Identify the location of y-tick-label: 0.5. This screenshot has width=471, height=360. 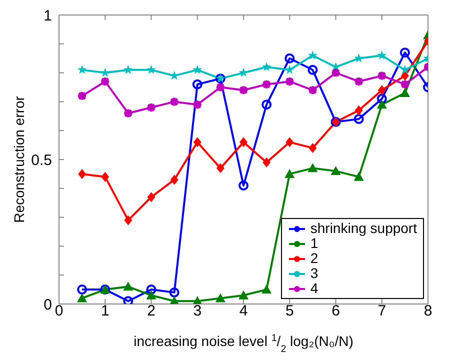
(41, 160).